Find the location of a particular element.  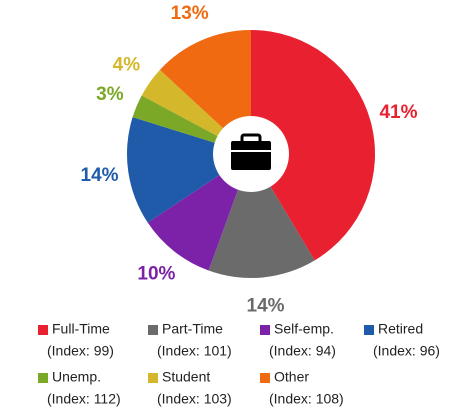

legend-index: (Index: 99) is located at coordinates (80, 351).